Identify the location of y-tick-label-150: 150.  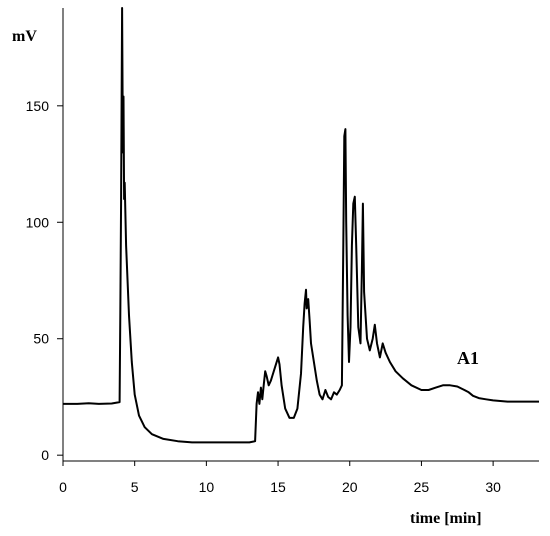
(38, 106).